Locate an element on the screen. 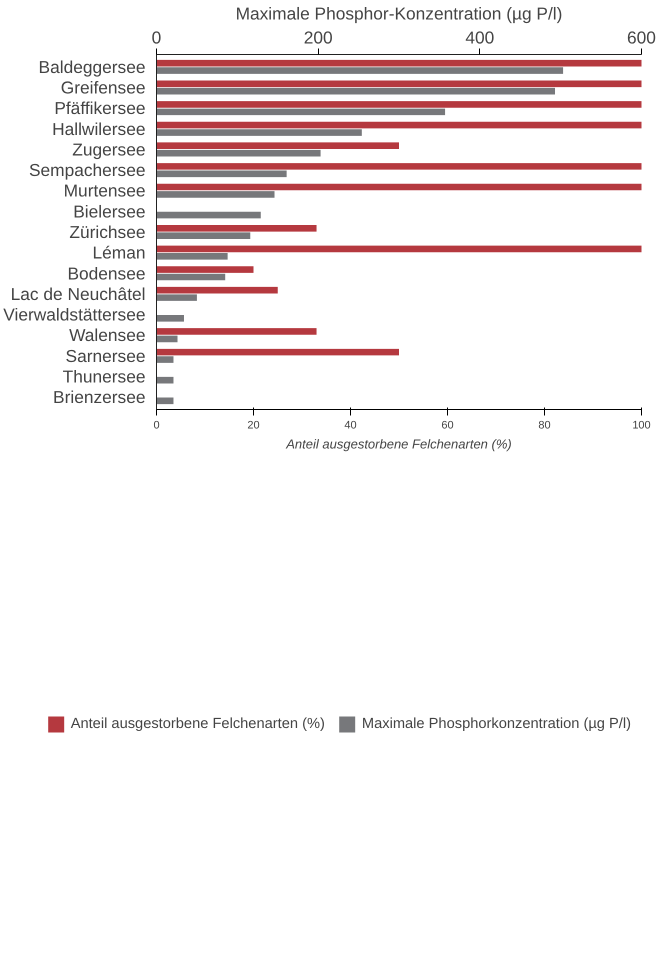  y-tick-label: Bodensee is located at coordinates (106, 273).